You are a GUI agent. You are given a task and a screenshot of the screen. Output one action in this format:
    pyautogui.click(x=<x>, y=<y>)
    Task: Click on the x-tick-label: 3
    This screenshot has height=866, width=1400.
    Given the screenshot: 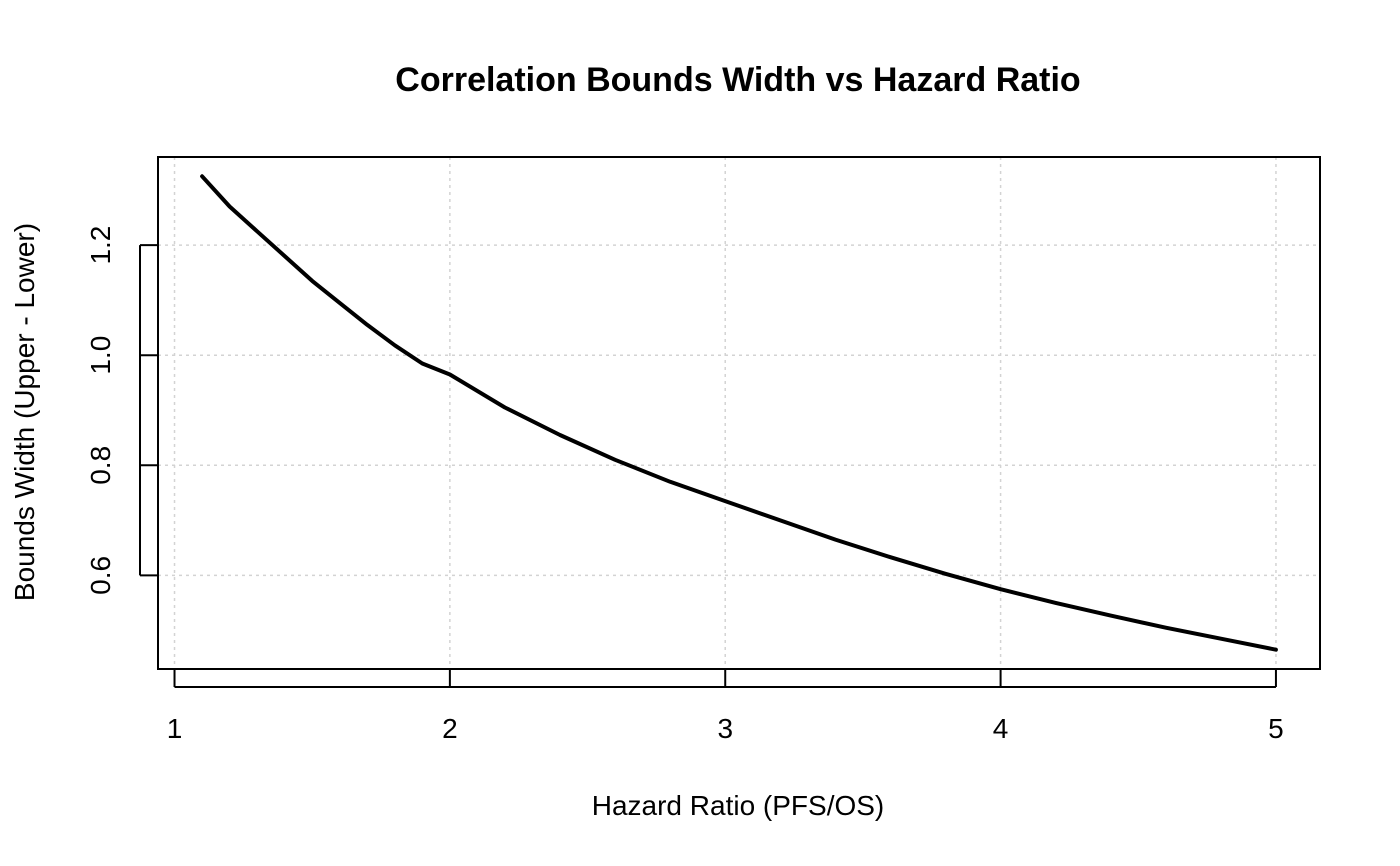 What is the action you would take?
    pyautogui.click(x=725, y=728)
    